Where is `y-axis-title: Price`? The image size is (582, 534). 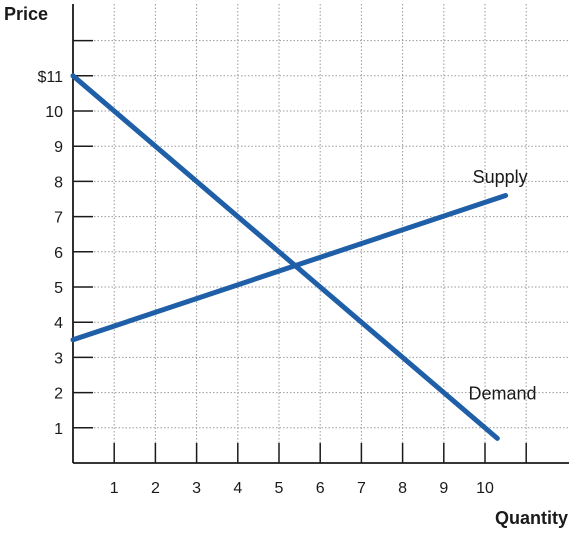 y-axis-title: Price is located at coordinates (26, 14).